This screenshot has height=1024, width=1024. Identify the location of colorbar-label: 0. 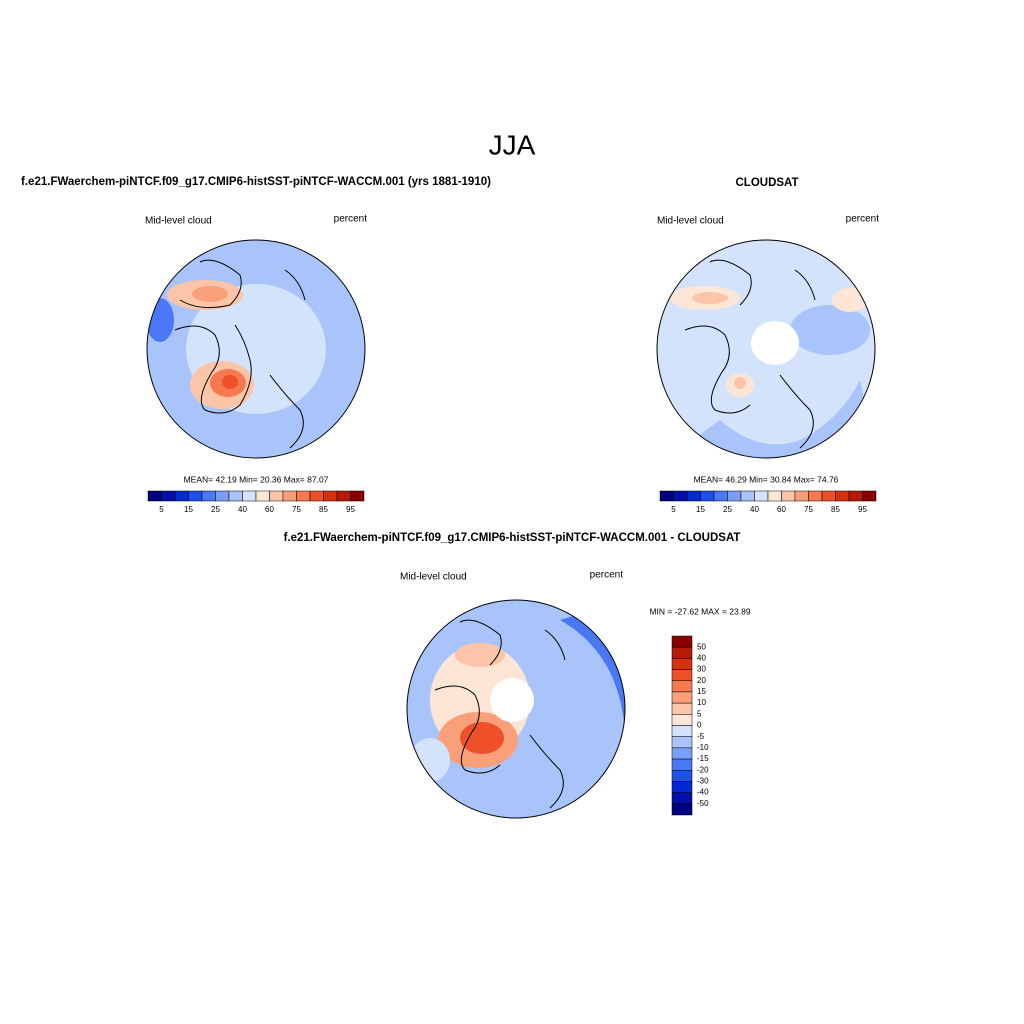
(699, 725).